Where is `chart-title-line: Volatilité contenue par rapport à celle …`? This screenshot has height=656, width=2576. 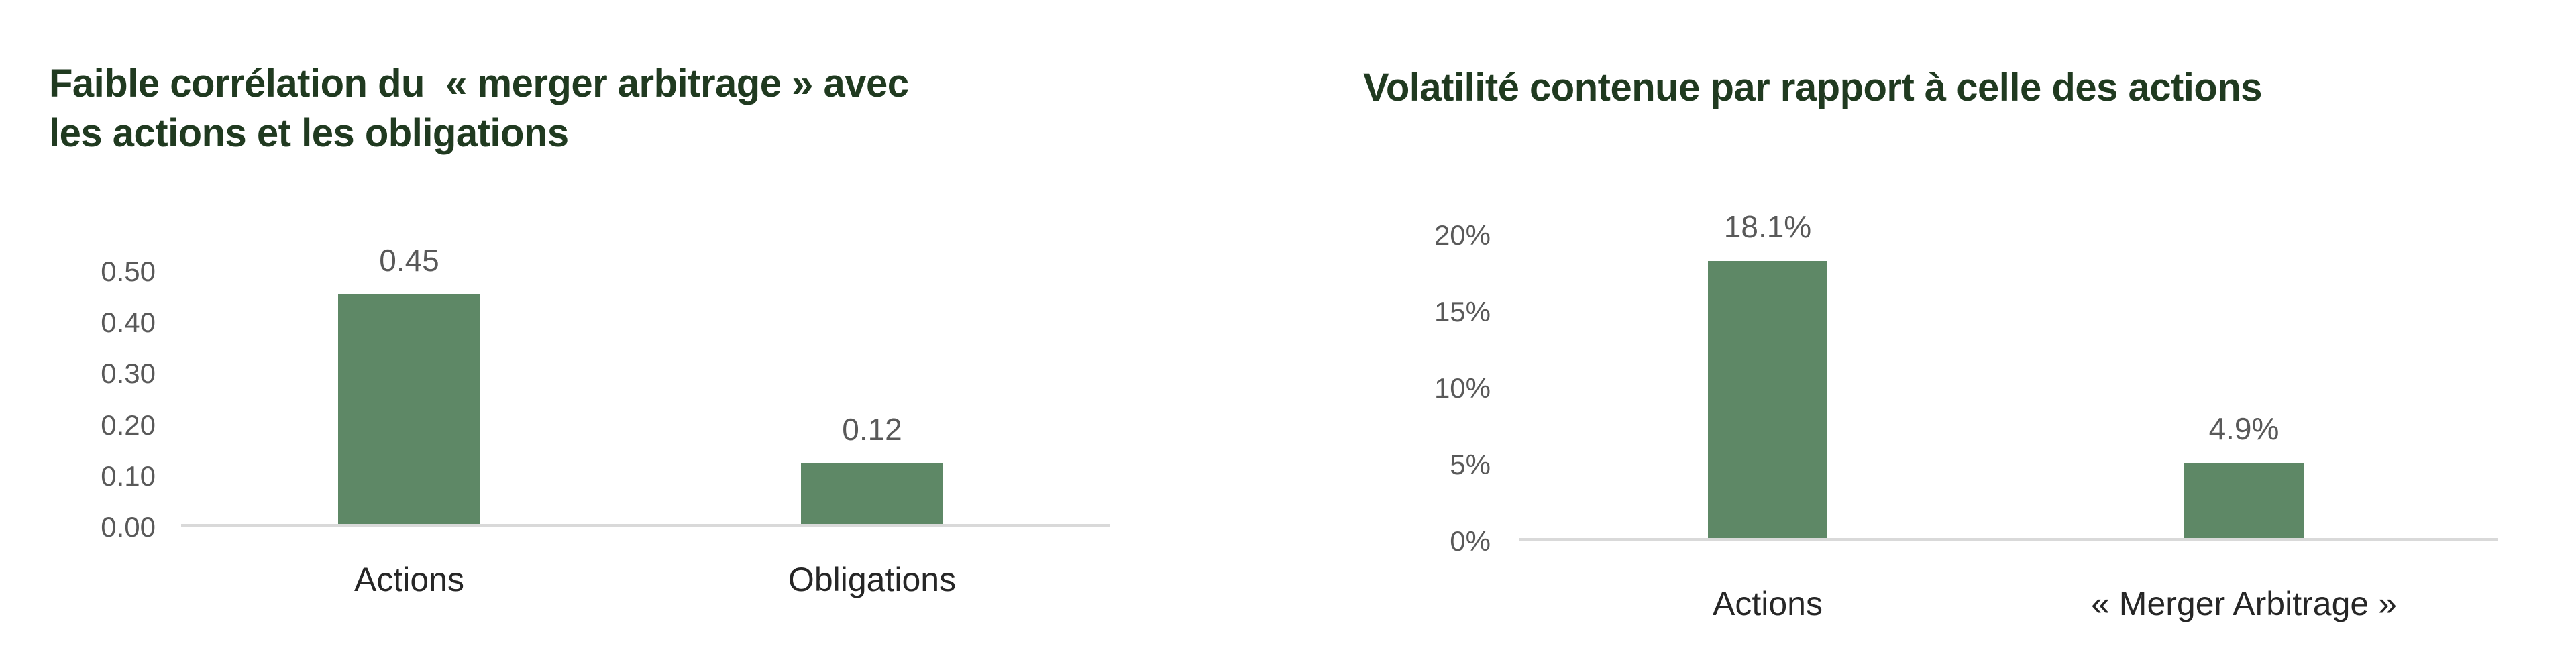 chart-title-line: Volatilité contenue par rapport à celle … is located at coordinates (1813, 88).